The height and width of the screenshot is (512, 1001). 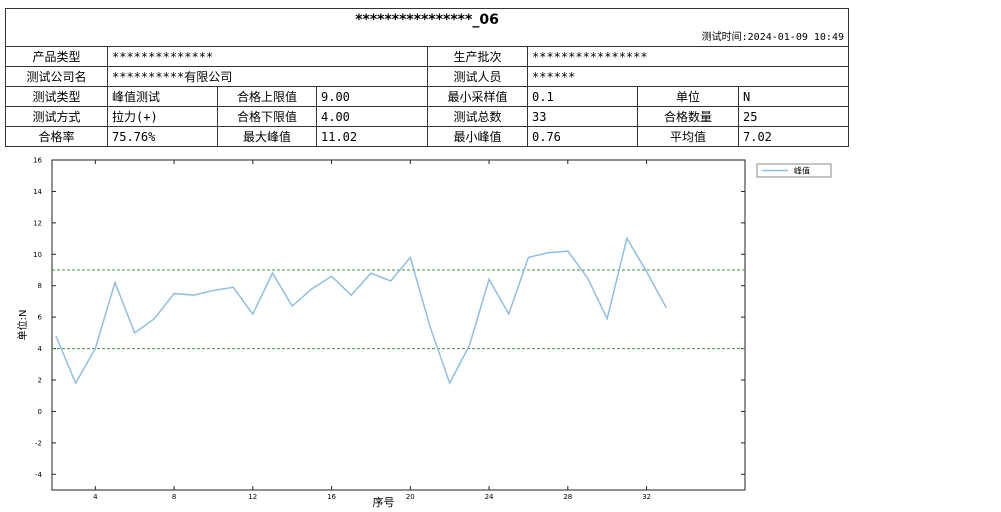 What do you see at coordinates (37, 255) in the screenshot?
I see `y-tick-label: 10` at bounding box center [37, 255].